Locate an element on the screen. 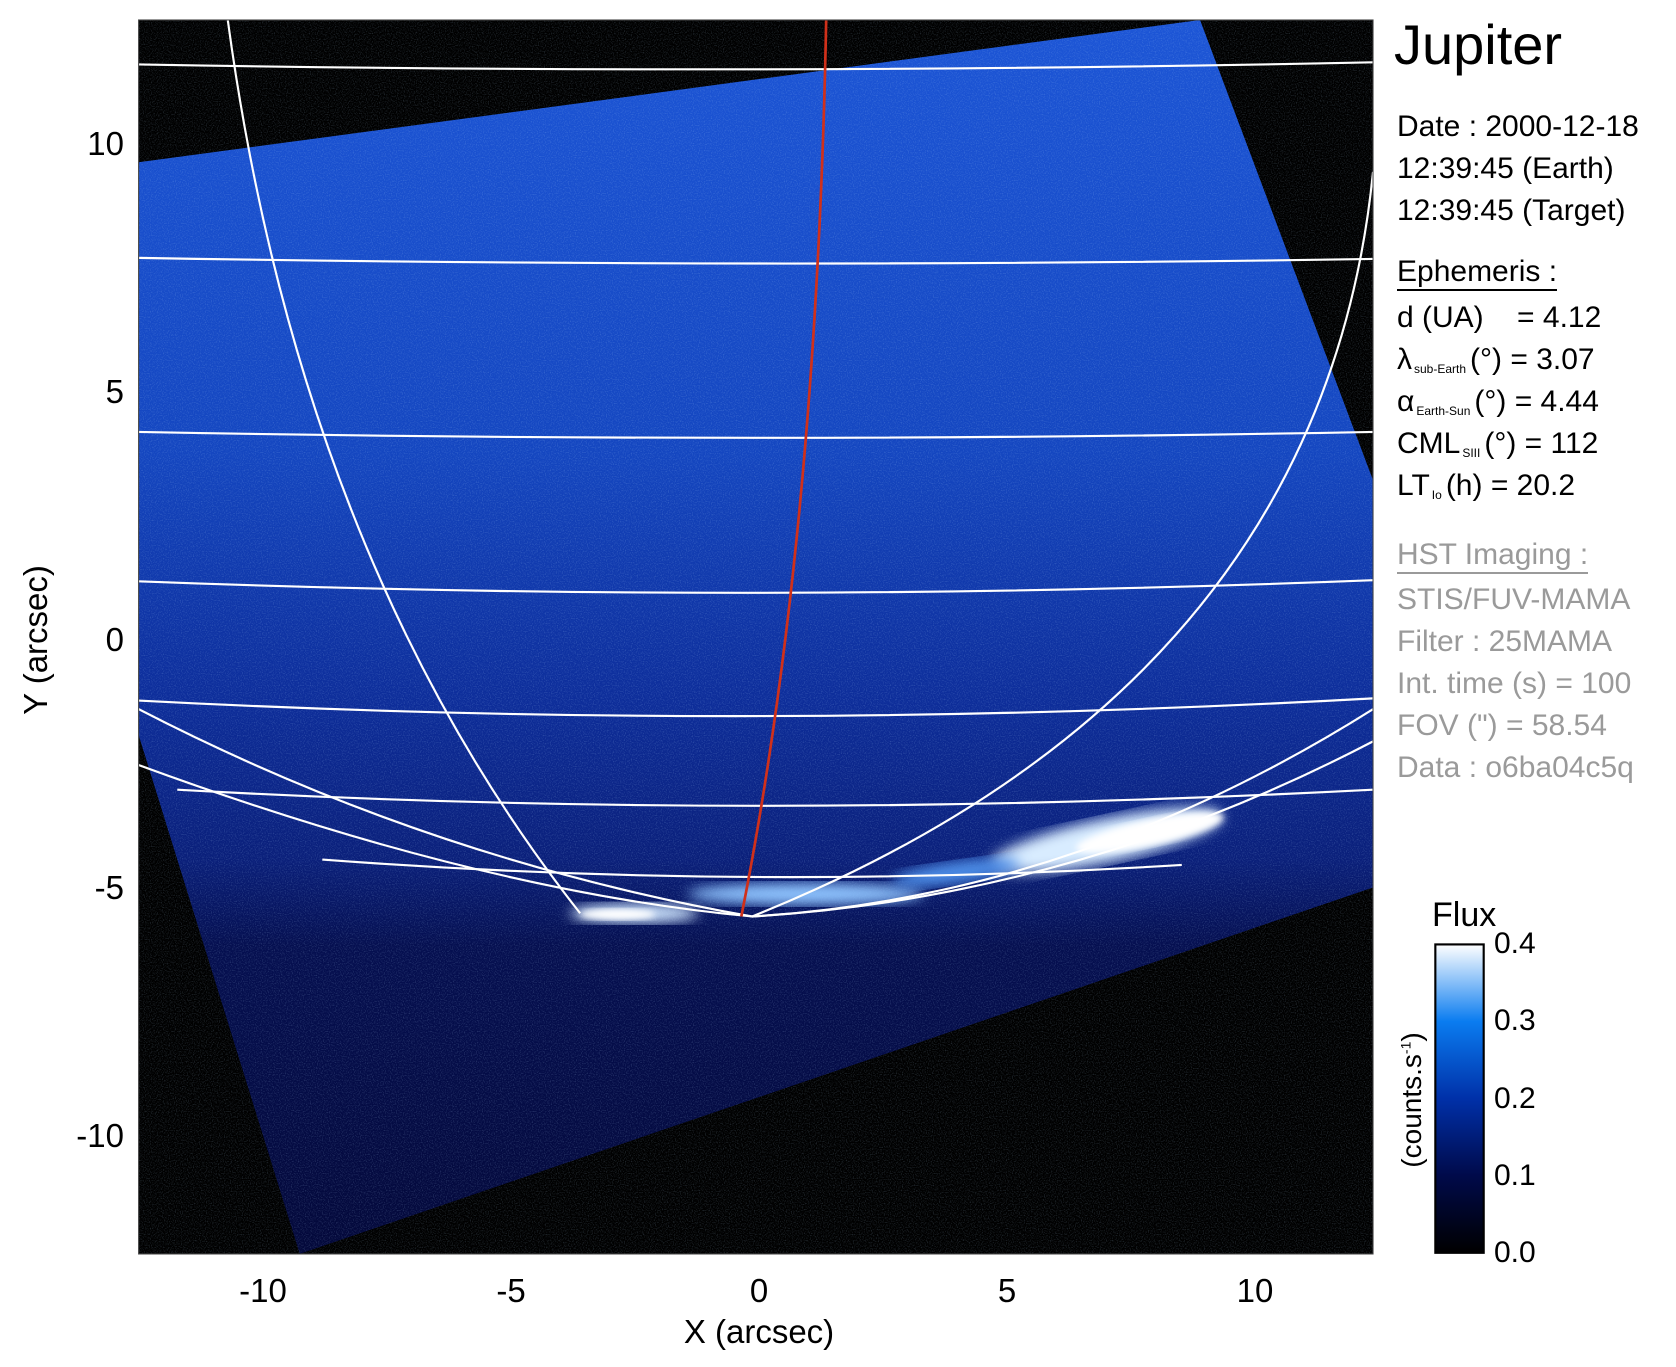 The width and height of the screenshot is (1676, 1367). y-tick-label: 0 is located at coordinates (114, 639).